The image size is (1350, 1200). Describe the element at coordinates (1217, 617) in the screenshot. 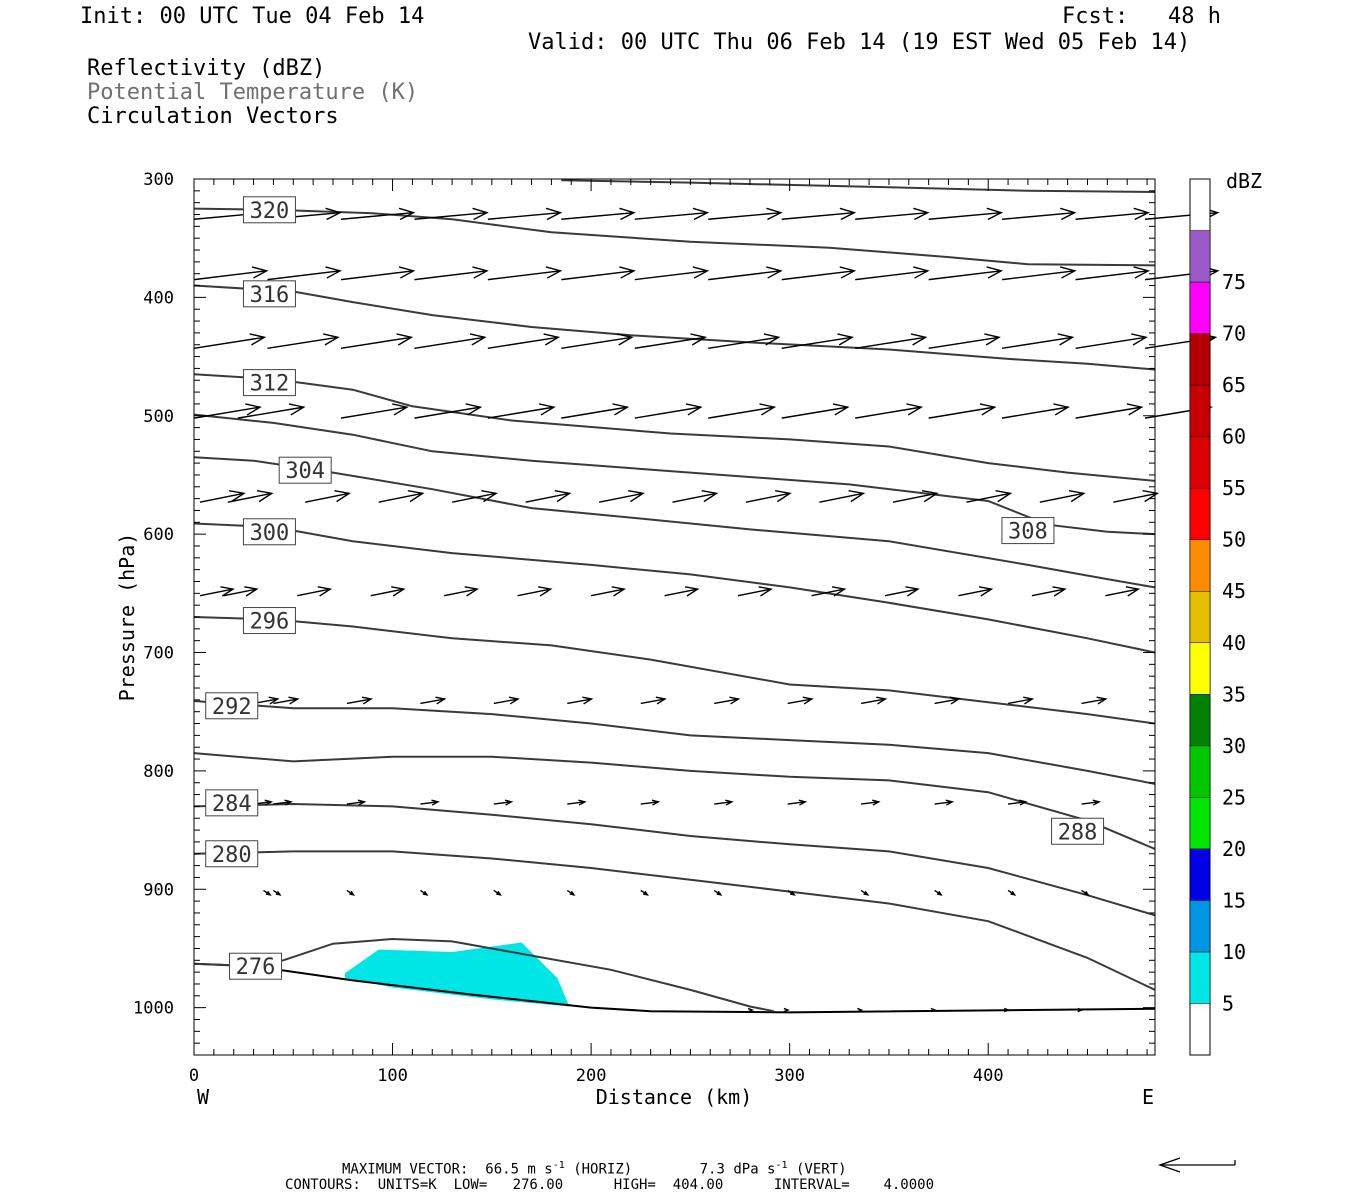

I see `colorbar: 5 10 15 20 25 30 35 40 45 50 55 60 65 70 75` at that location.